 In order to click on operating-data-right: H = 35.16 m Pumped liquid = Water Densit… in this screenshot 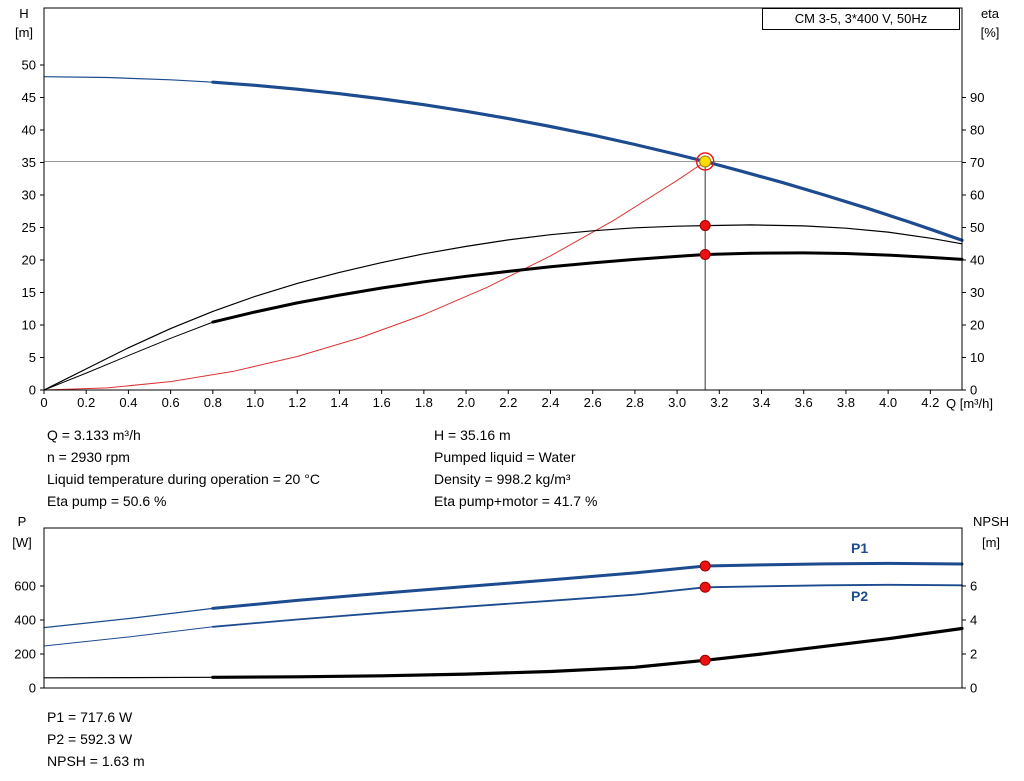, I will do `click(515, 468)`.